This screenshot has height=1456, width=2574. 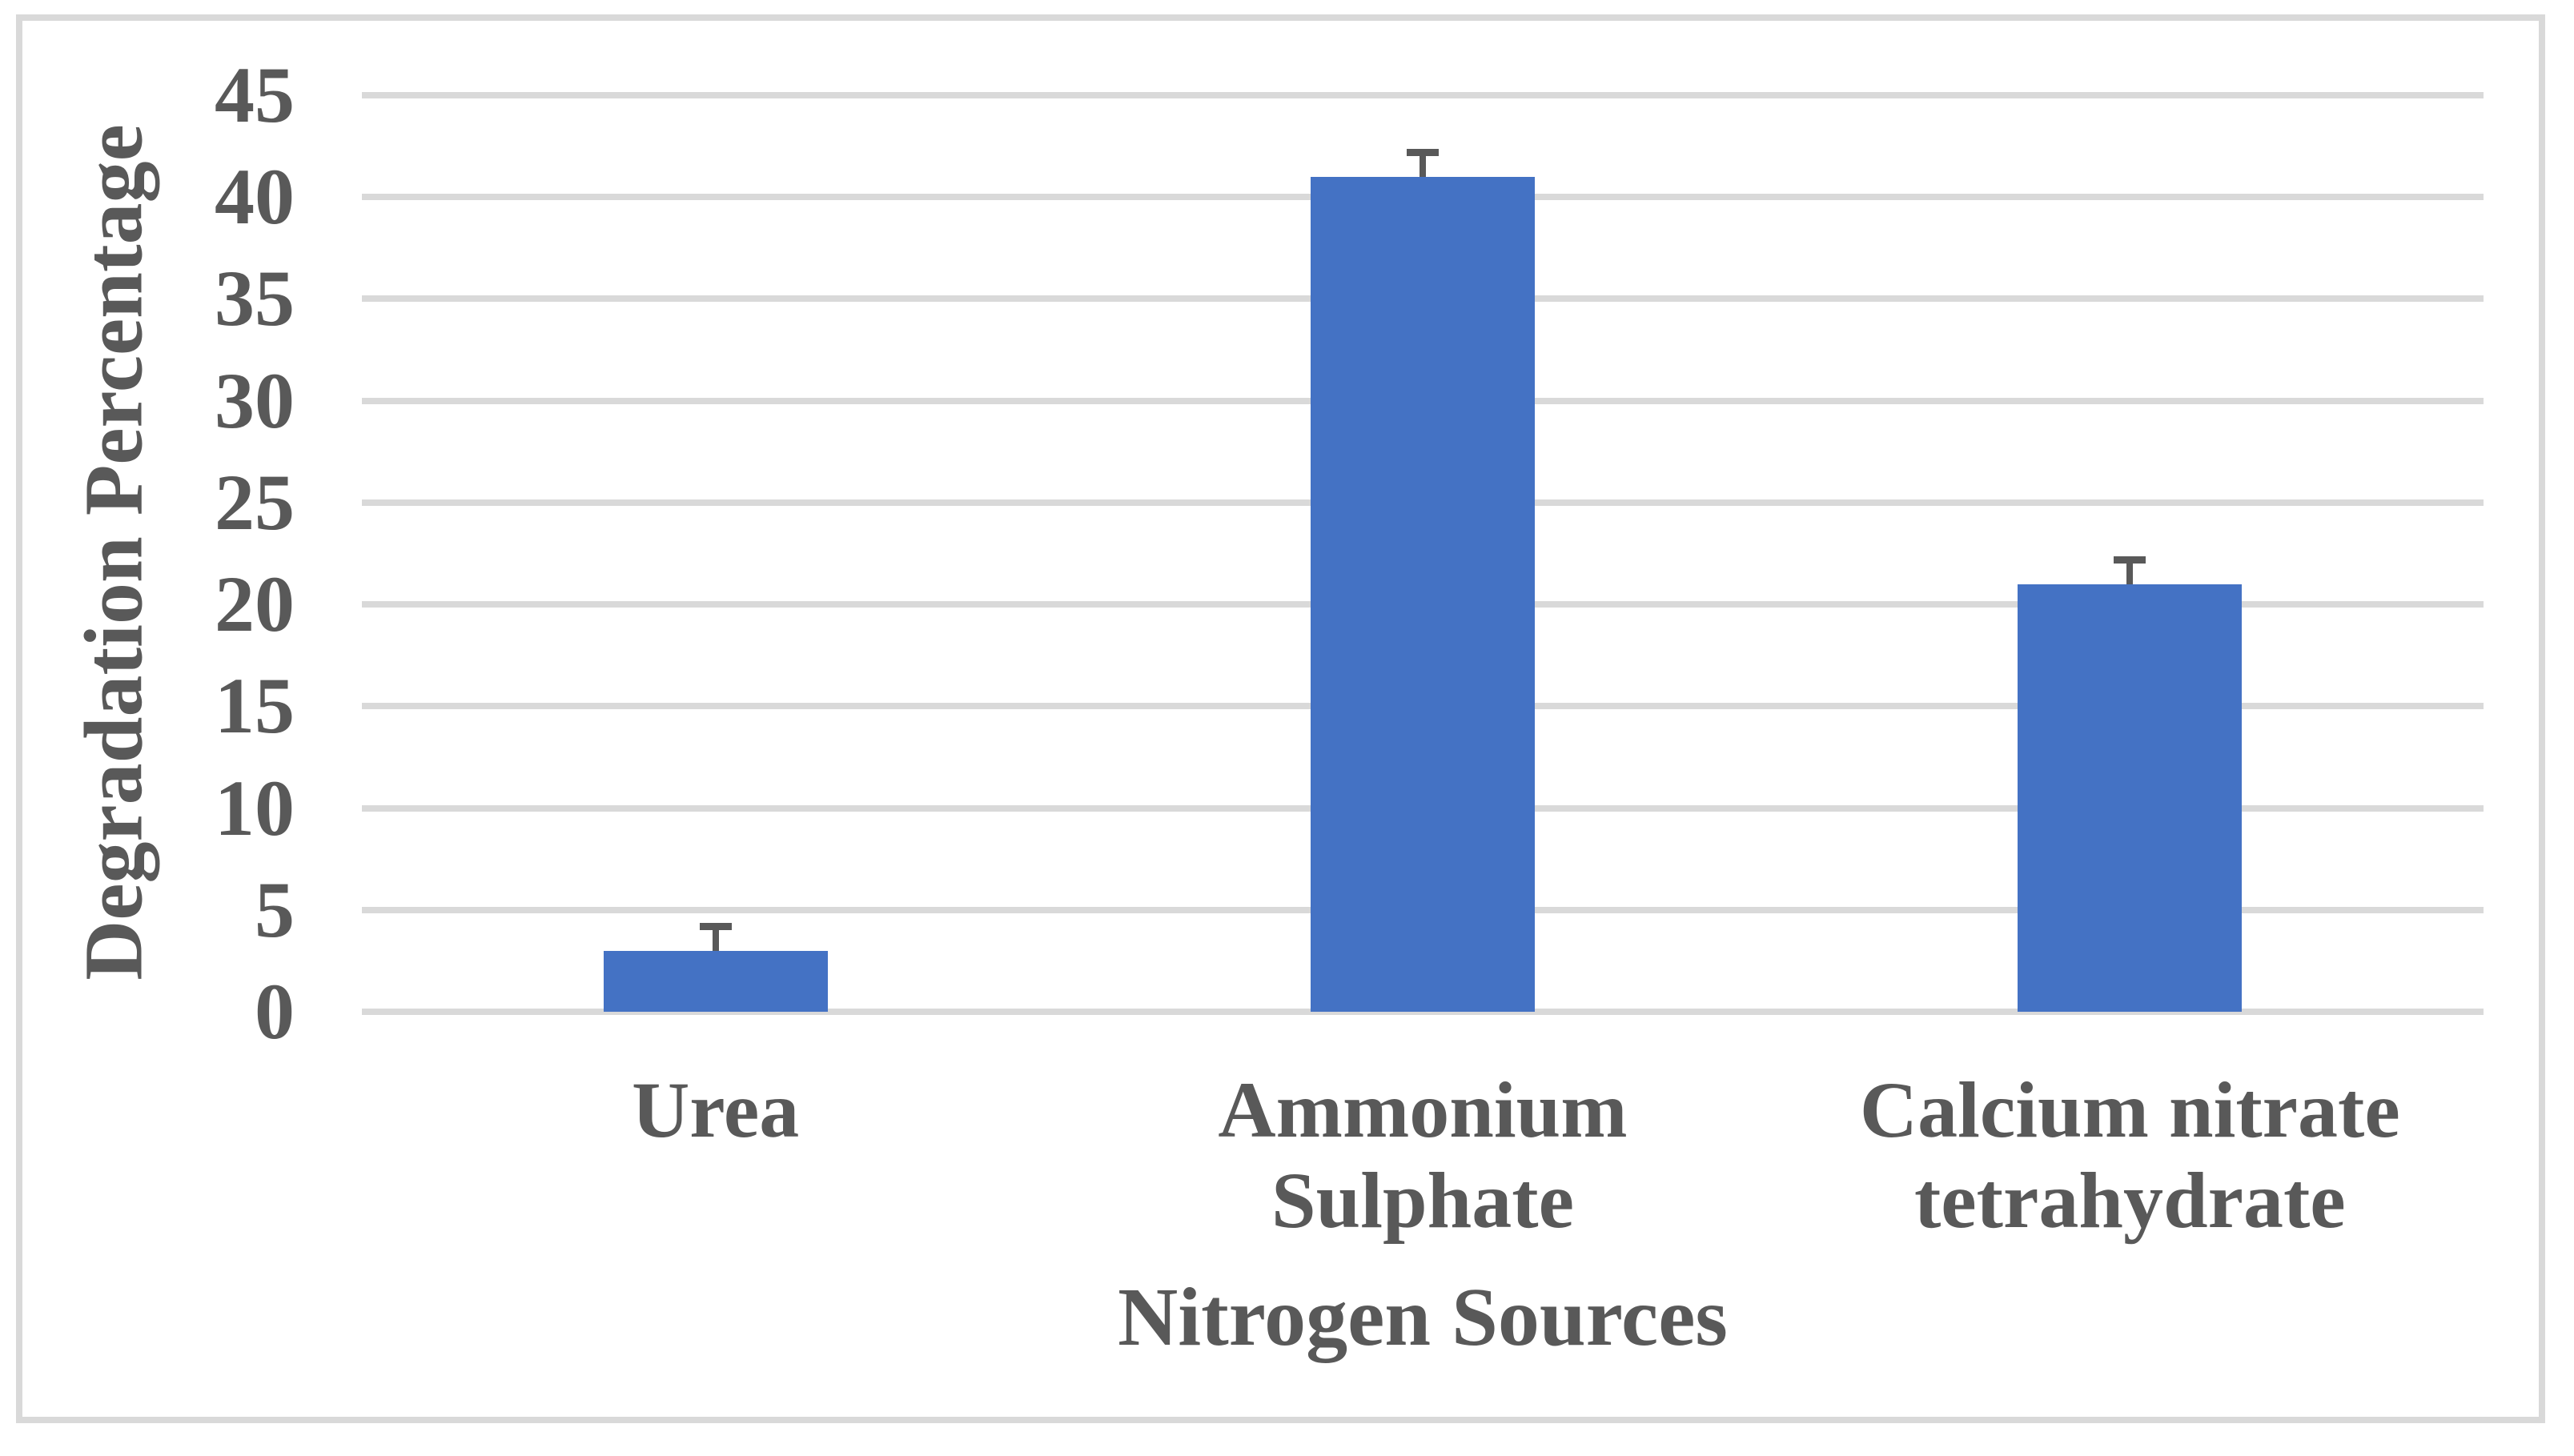 I want to click on y-tick-label: 0, so click(x=275, y=1012).